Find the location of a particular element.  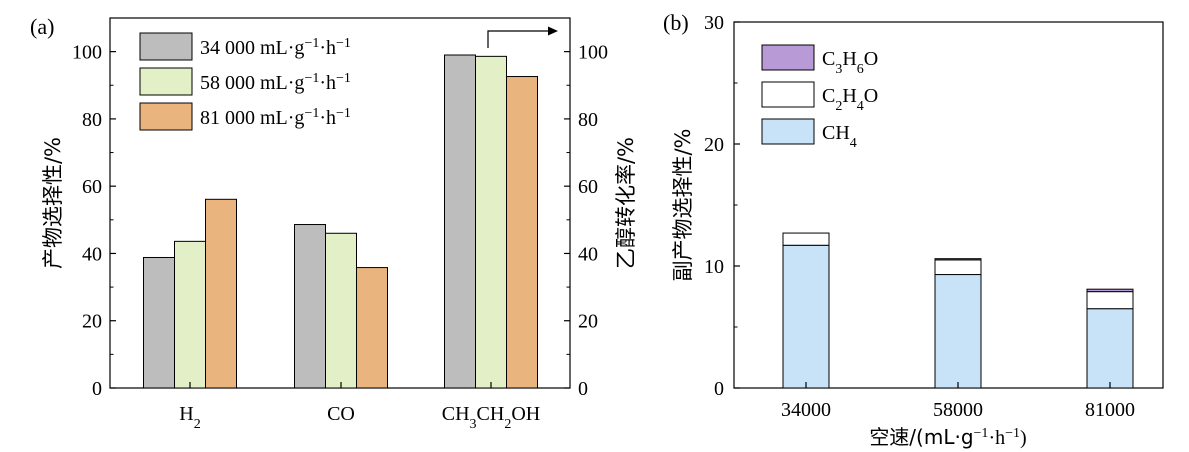

x-tick-label: 34000 is located at coordinates (806, 410).